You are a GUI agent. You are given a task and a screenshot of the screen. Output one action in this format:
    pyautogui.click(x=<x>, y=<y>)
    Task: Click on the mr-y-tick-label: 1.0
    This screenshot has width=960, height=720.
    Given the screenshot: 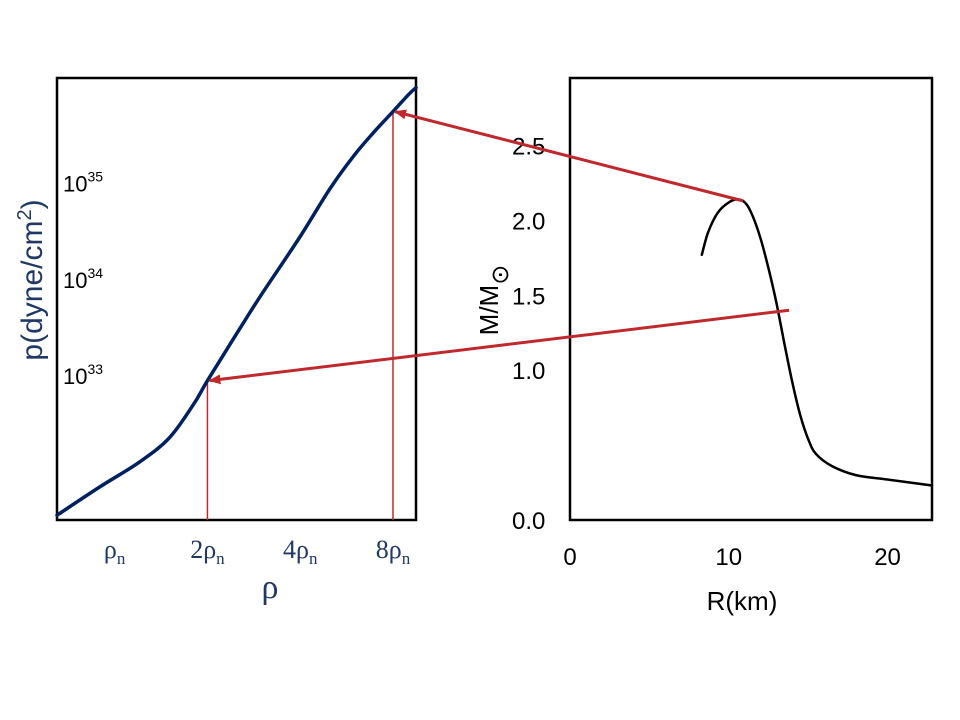 What is the action you would take?
    pyautogui.click(x=528, y=371)
    